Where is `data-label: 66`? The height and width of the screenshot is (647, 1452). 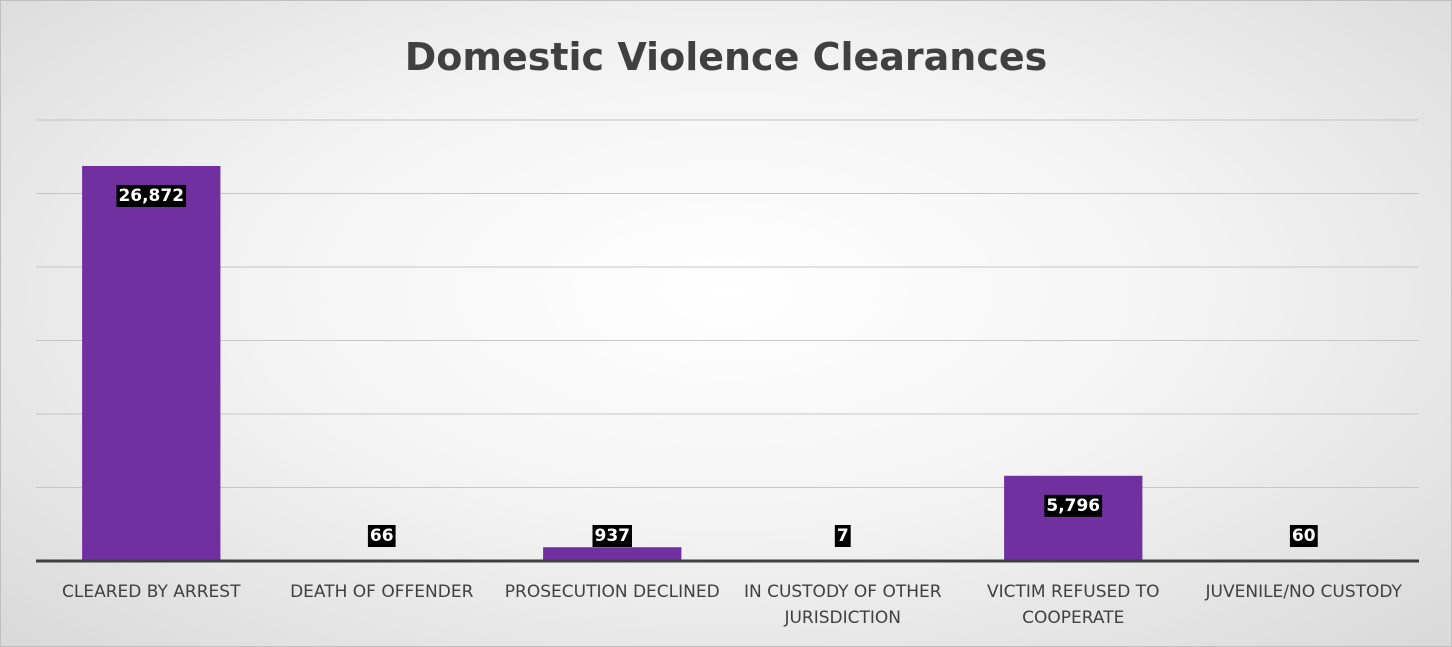
data-label: 66 is located at coordinates (381, 536).